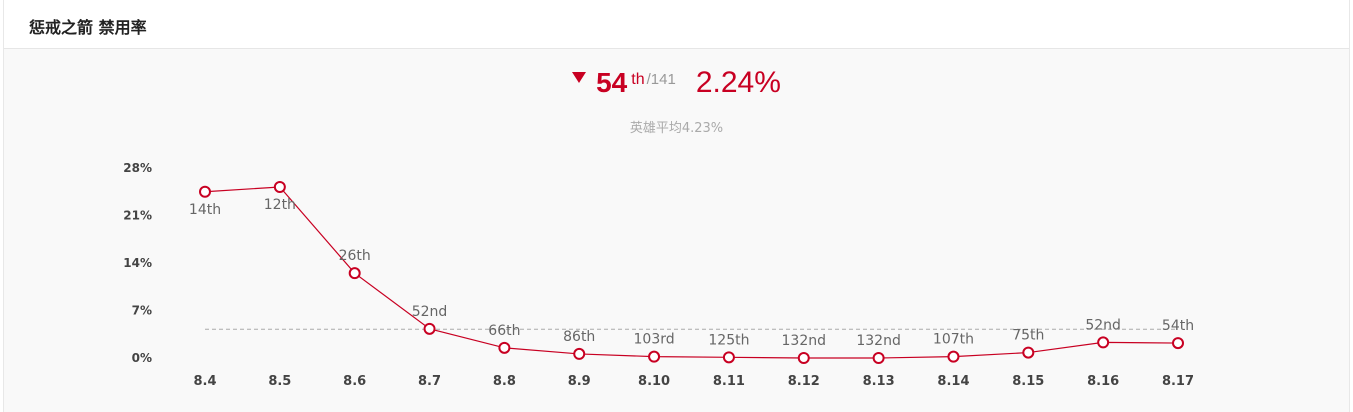 This screenshot has height=412, width=1353. Describe the element at coordinates (879, 381) in the screenshot. I see `x-tick-label: 8.13` at that location.